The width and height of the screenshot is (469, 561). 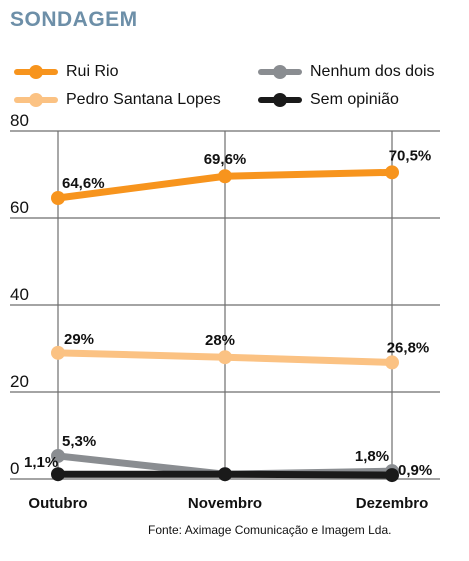 I want to click on legend-item-nenhum-dos-dois: Nenhum dos dois, so click(x=346, y=72).